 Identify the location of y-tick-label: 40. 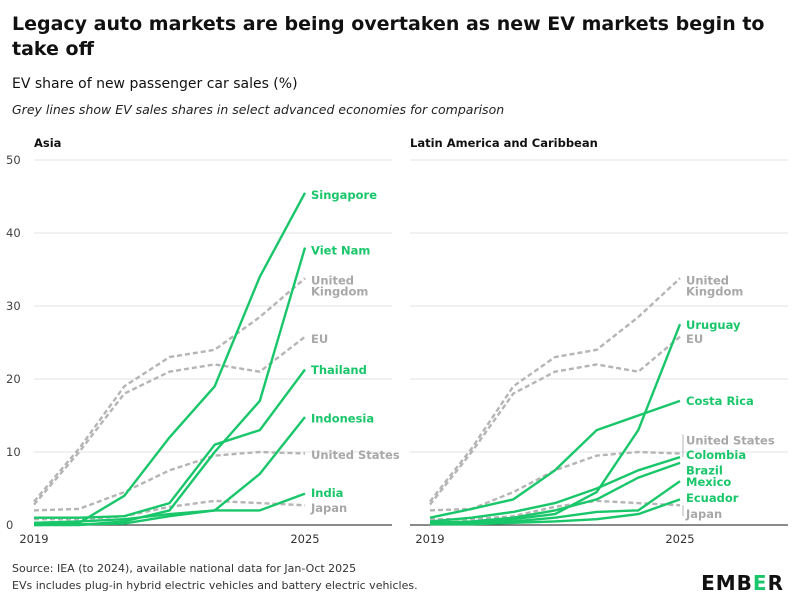
(13, 233).